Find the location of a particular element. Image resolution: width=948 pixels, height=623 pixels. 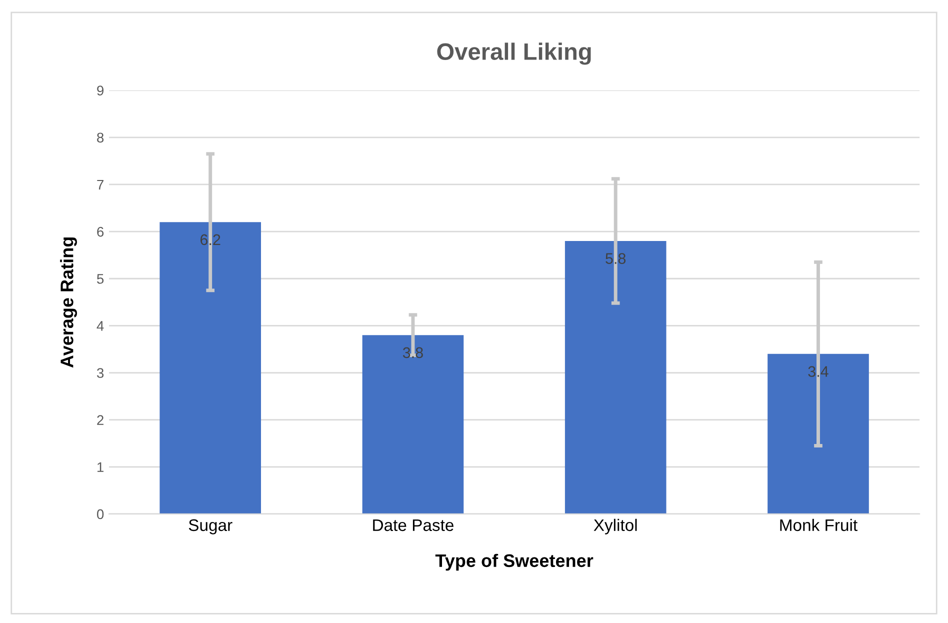

y-tick-label: 3 is located at coordinates (100, 373).